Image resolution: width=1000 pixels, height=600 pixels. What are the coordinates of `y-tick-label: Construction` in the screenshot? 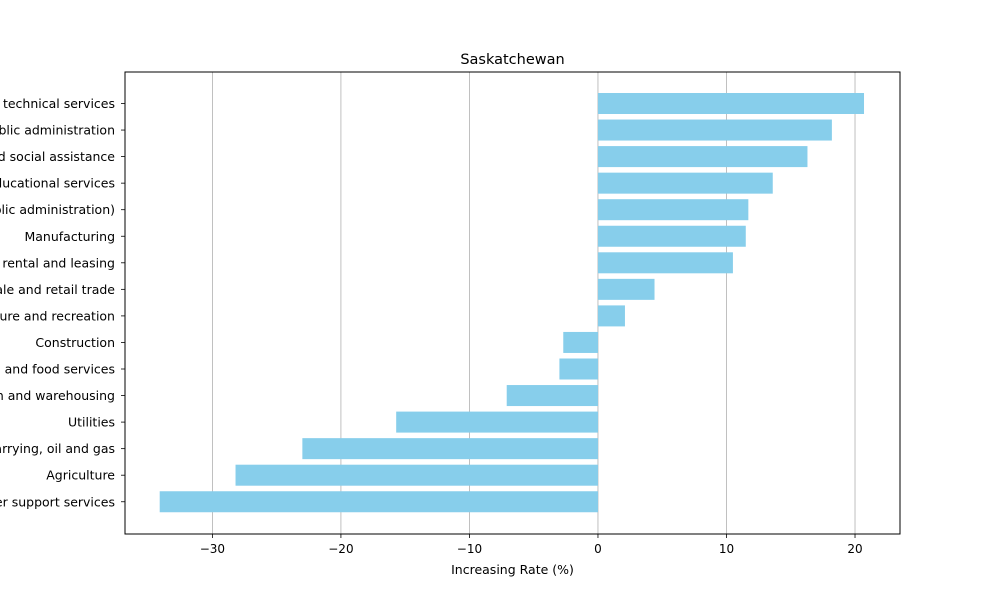 It's located at (75, 342).